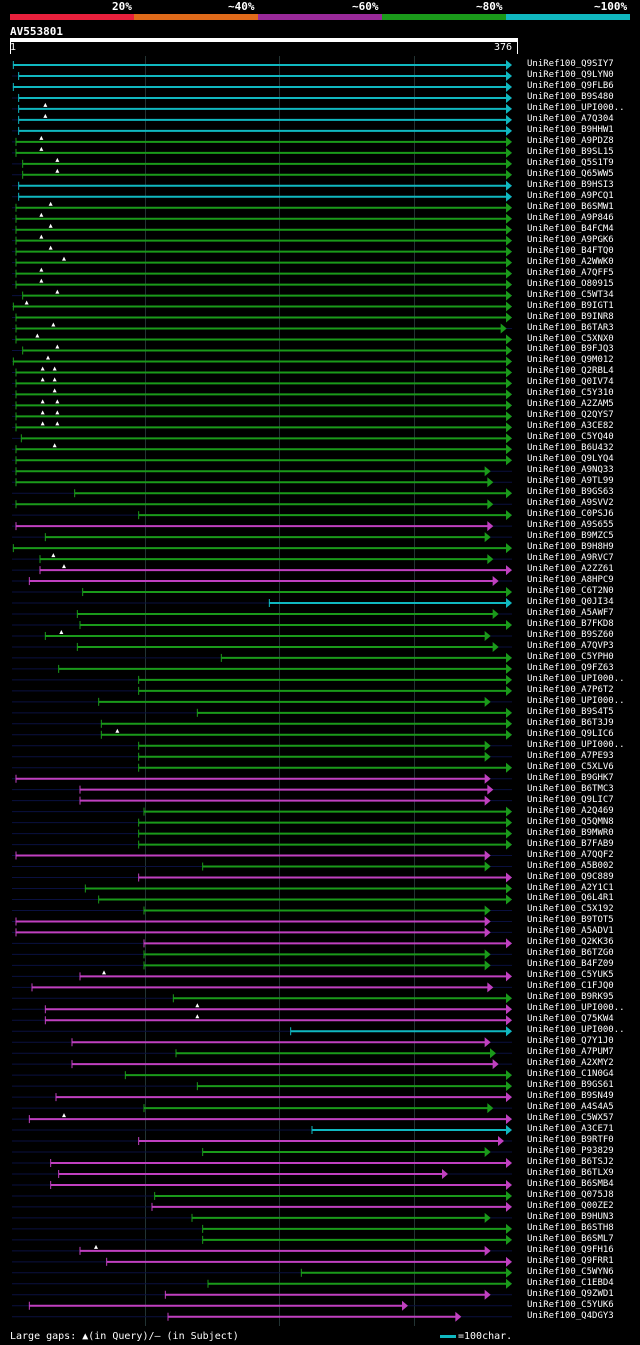 This screenshot has height=1345, width=640. Describe the element at coordinates (570, 997) in the screenshot. I see `hit-label: UniRef100_B9RK95` at that location.